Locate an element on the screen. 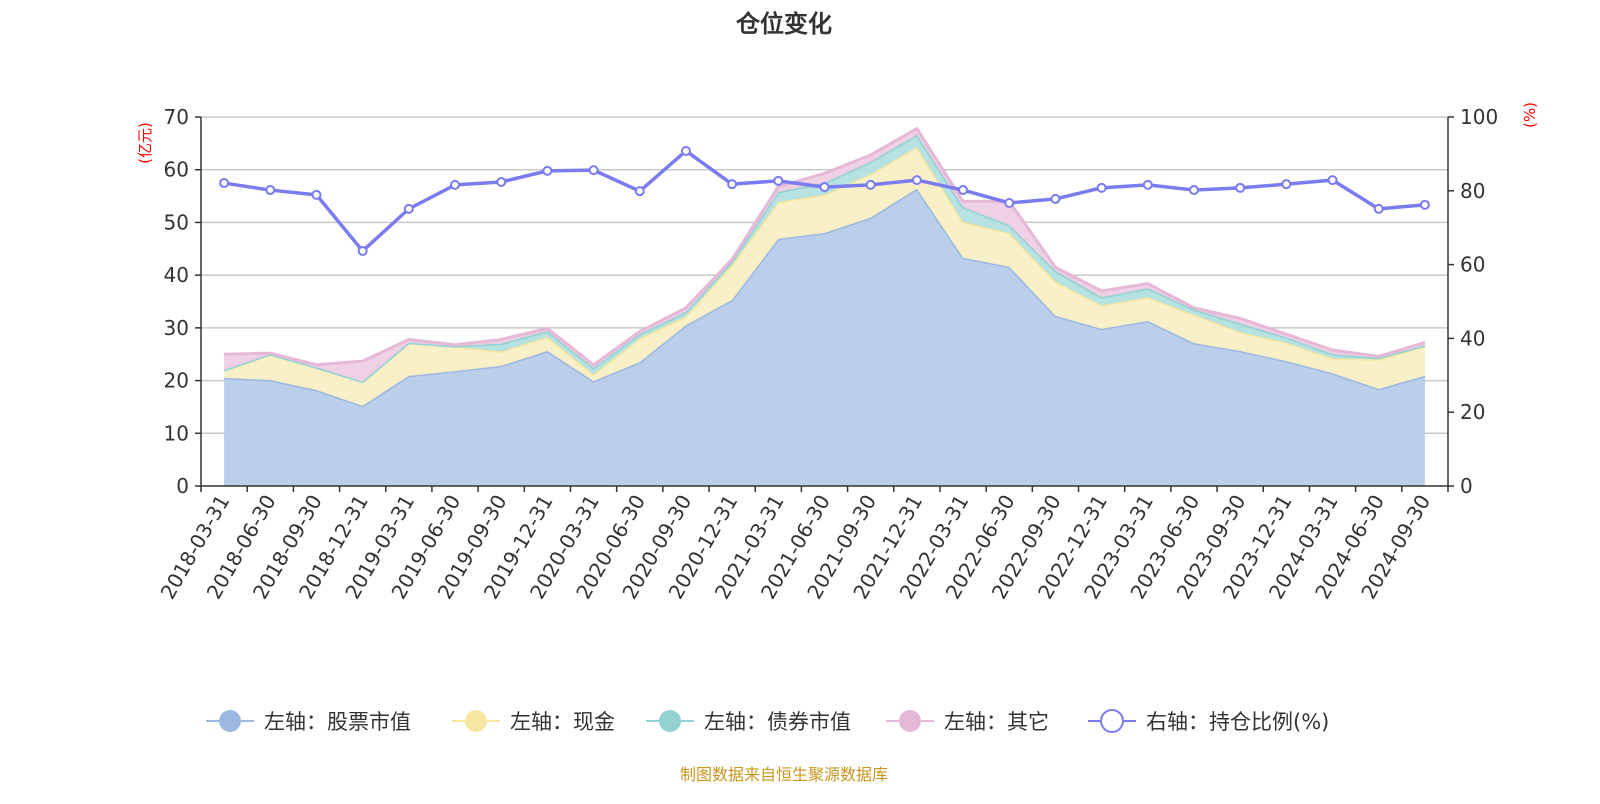  legend: 左轴：股票市值 左轴：现金 左轴：债券市值 左轴：其它 右轴：持仓比例(%) is located at coordinates (767, 721).